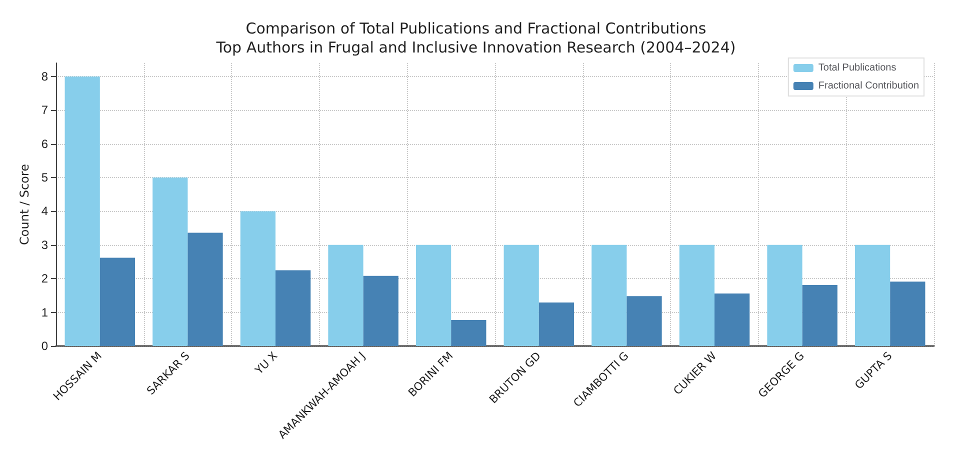 Image resolution: width=954 pixels, height=469 pixels. I want to click on y-tick-label: 4, so click(44, 211).